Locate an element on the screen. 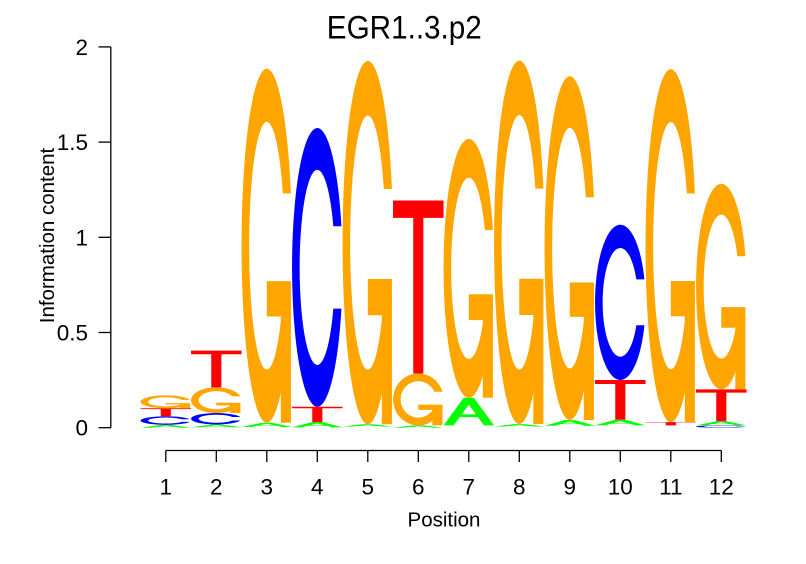  svg-text: 3 is located at coordinates (267, 486).